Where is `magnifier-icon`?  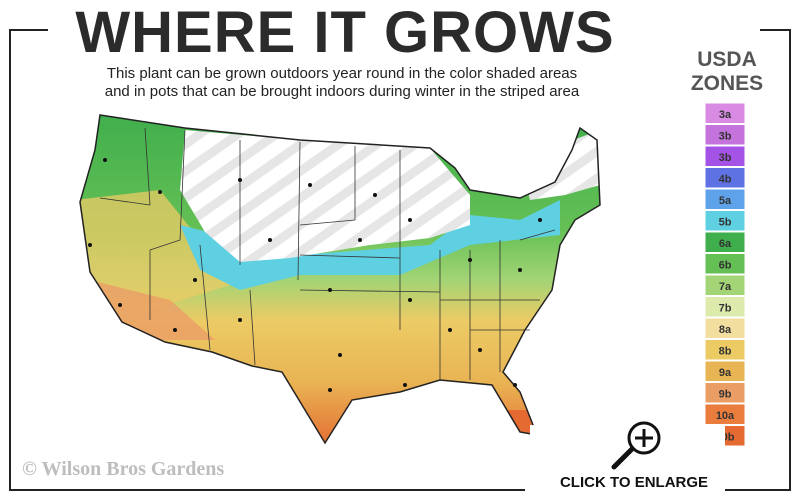 magnifier-icon is located at coordinates (636, 445).